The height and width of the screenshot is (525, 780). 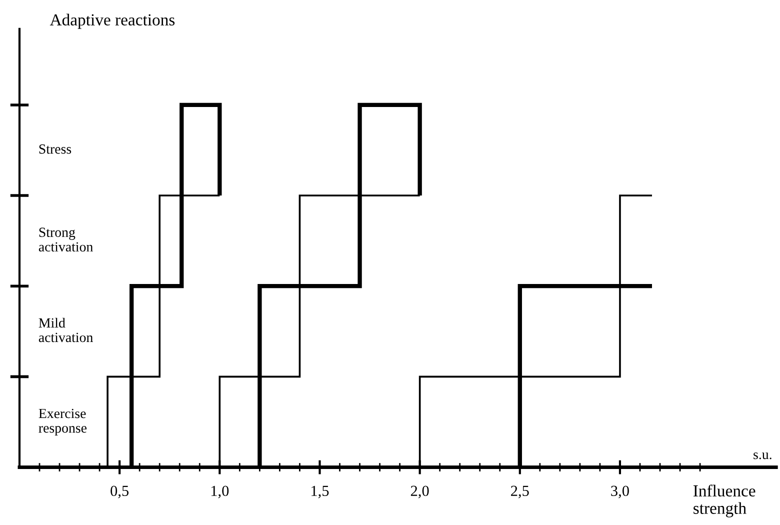 What do you see at coordinates (320, 492) in the screenshot?
I see `x-tick-label: 1,5` at bounding box center [320, 492].